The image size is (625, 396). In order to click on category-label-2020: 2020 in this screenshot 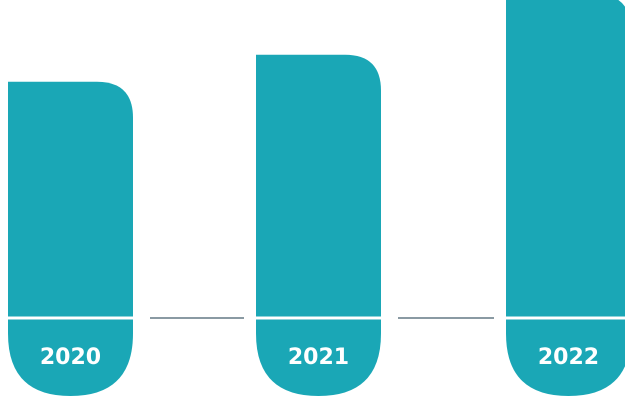, I will do `click(70, 357)`.